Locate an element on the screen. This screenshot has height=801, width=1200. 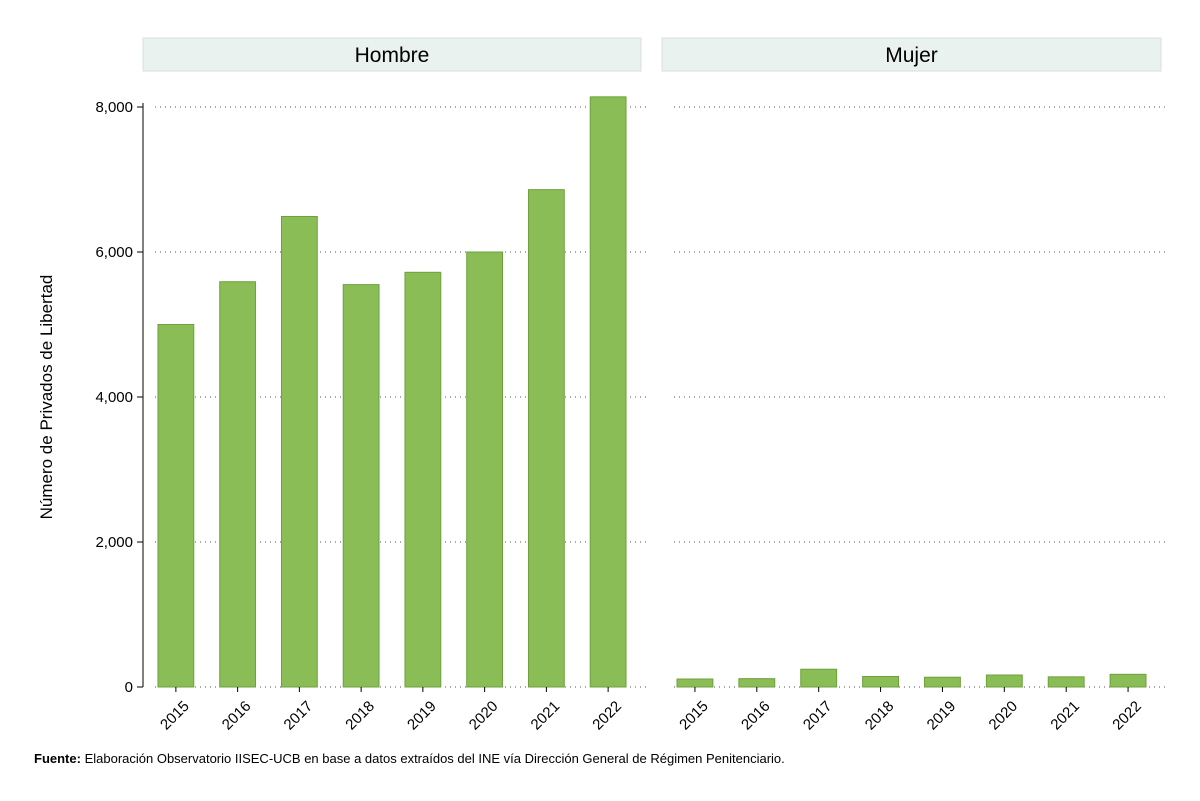
y-tick-label: 2,000 is located at coordinates (114, 542).